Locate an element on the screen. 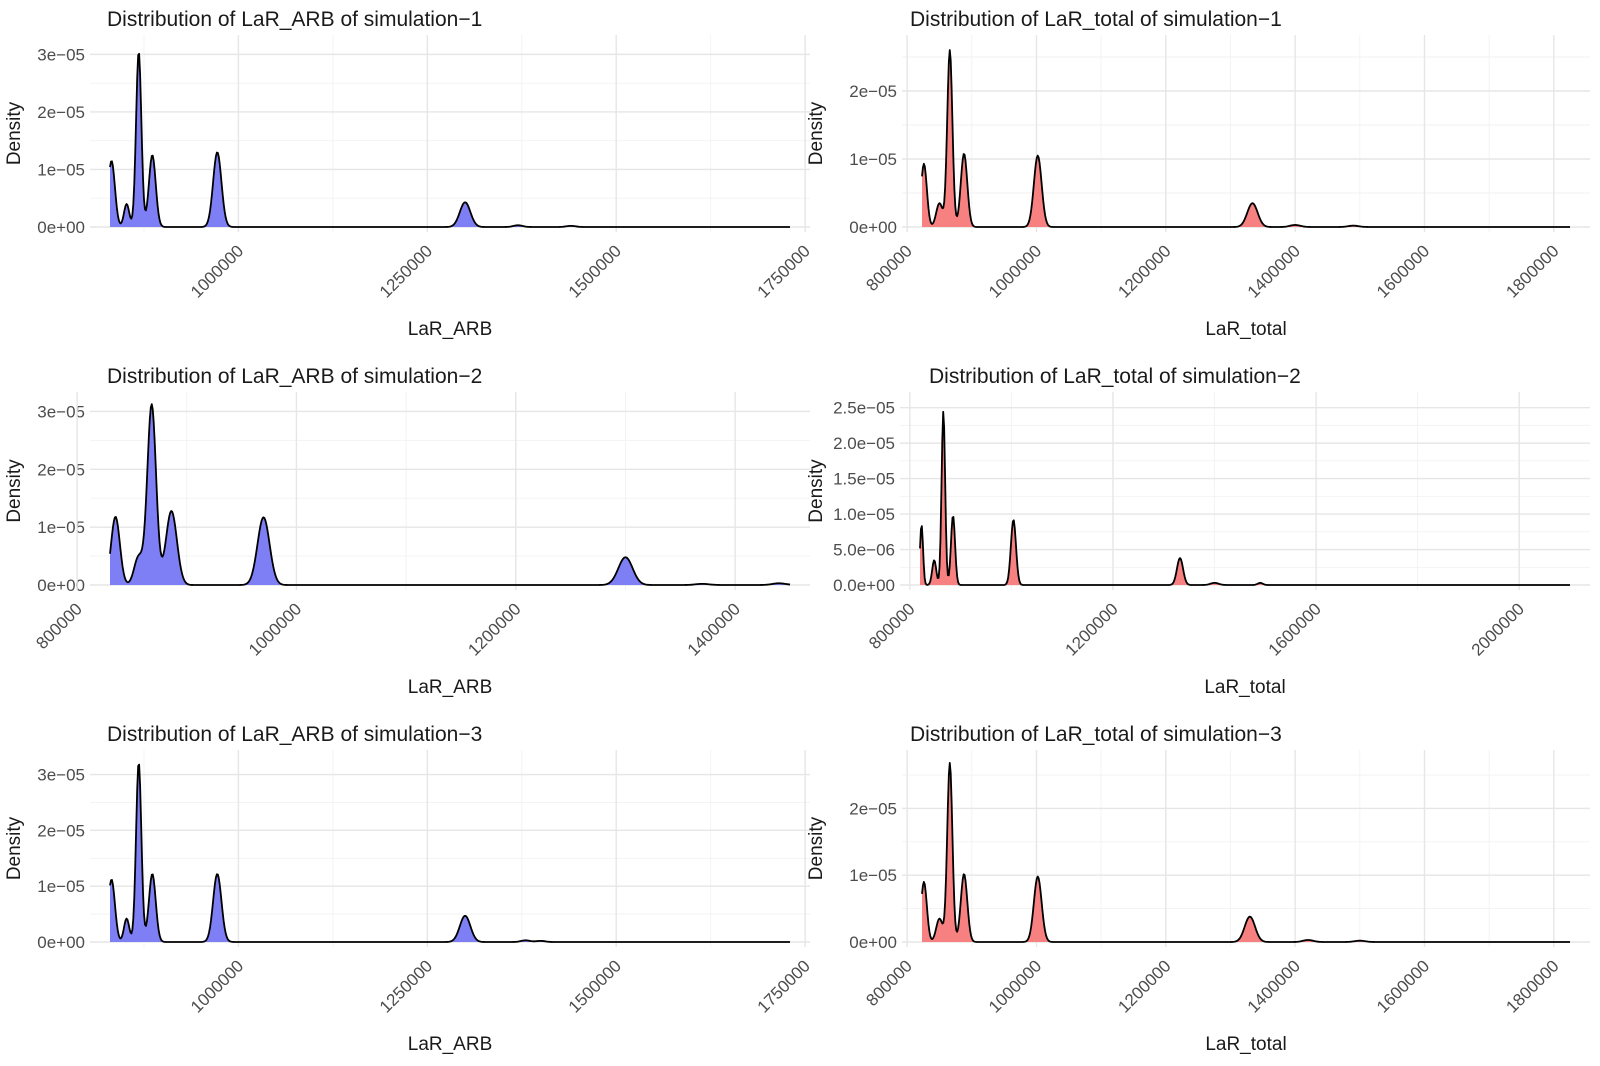 This screenshot has width=1600, height=1066. x-tick-label: 2000000 is located at coordinates (1498, 629).